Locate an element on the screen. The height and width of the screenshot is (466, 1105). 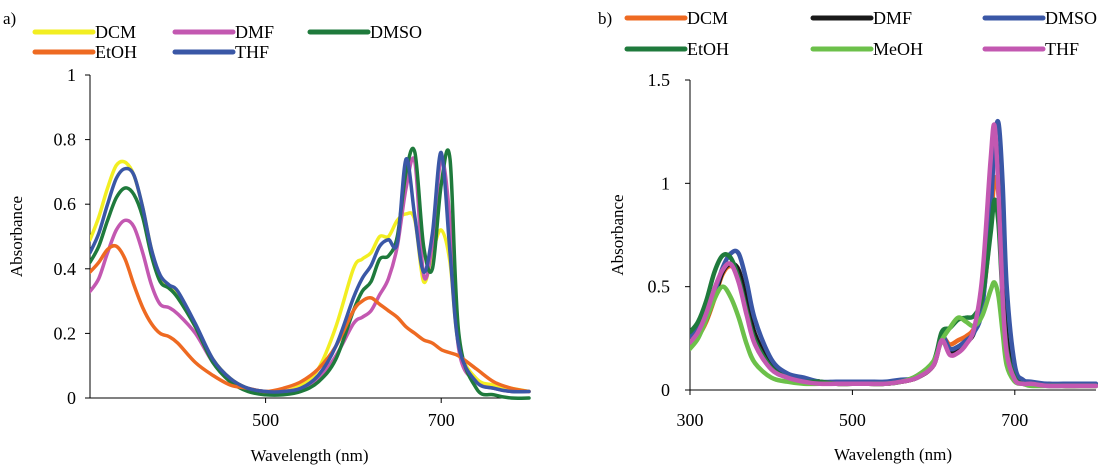
series-line-etoh is located at coordinates (310, 318).